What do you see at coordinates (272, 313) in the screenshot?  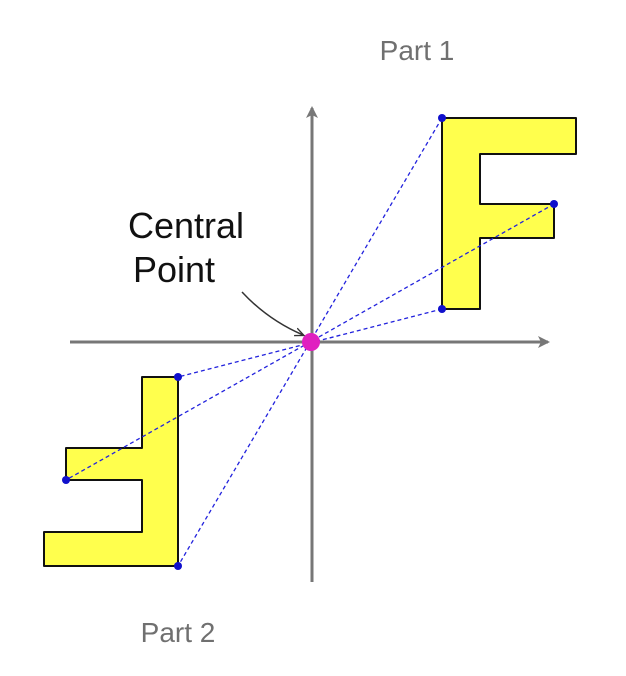 I see `callout-arrow` at bounding box center [272, 313].